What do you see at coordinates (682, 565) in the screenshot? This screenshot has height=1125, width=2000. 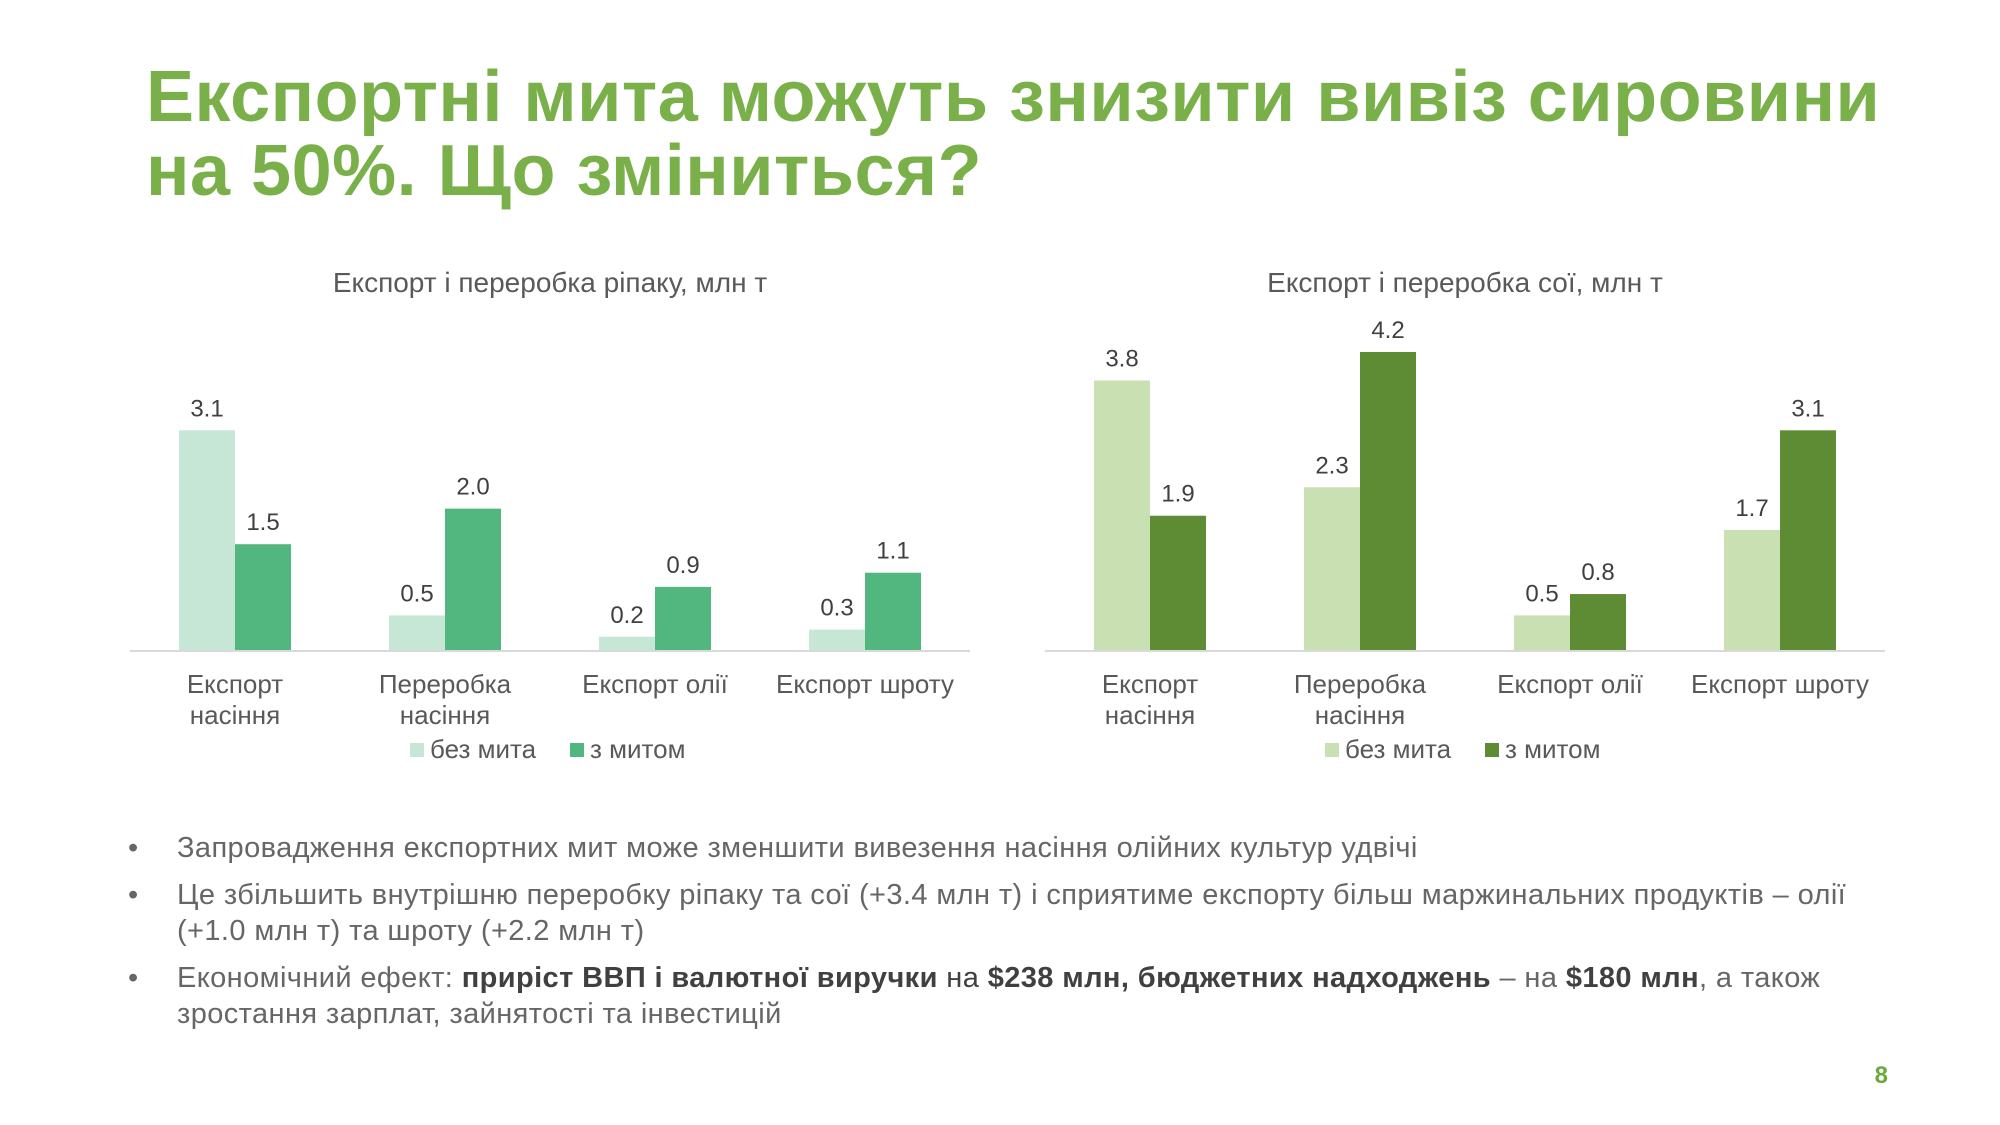 I see `data-label: 0.9` at bounding box center [682, 565].